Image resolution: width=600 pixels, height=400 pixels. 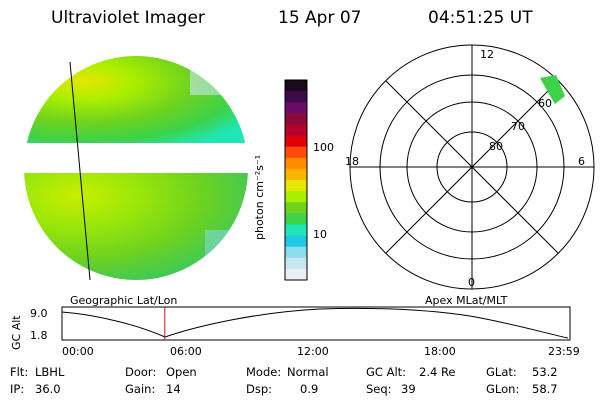 What do you see at coordinates (408, 389) in the screenshot?
I see `info-seq-value: 39` at bounding box center [408, 389].